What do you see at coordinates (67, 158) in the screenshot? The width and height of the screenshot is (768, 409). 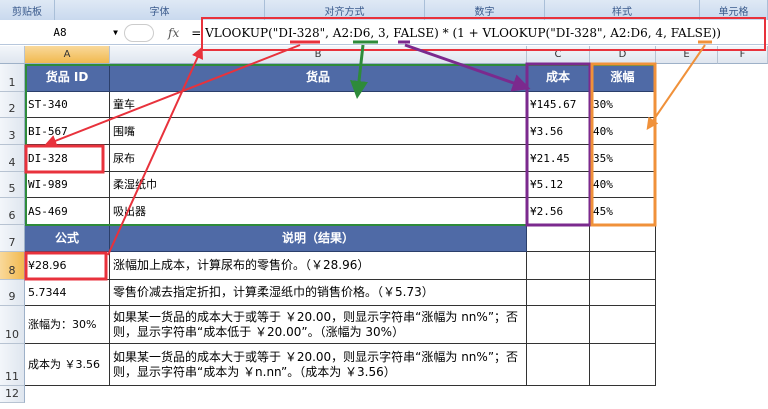 I see `table-cell: DI-328` at bounding box center [67, 158].